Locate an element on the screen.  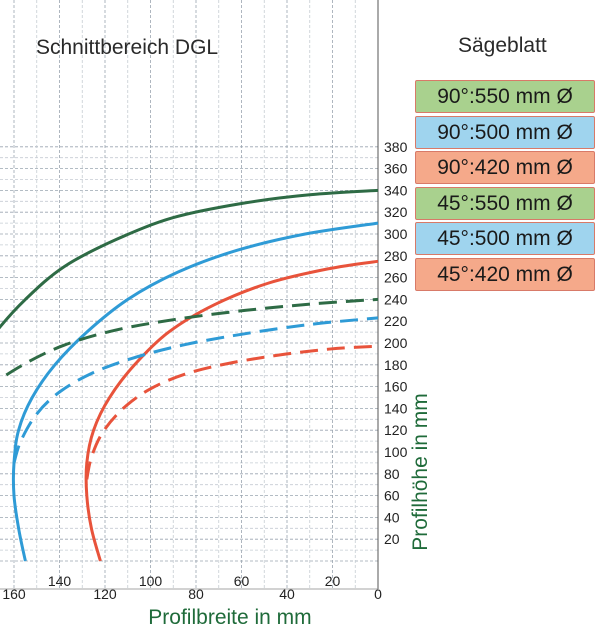
y-tick-label: 40 is located at coordinates (392, 517).